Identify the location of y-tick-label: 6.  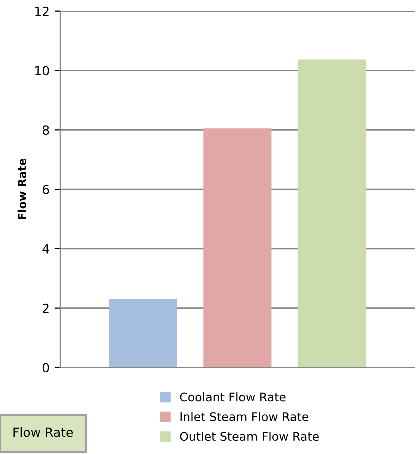
(46, 189).